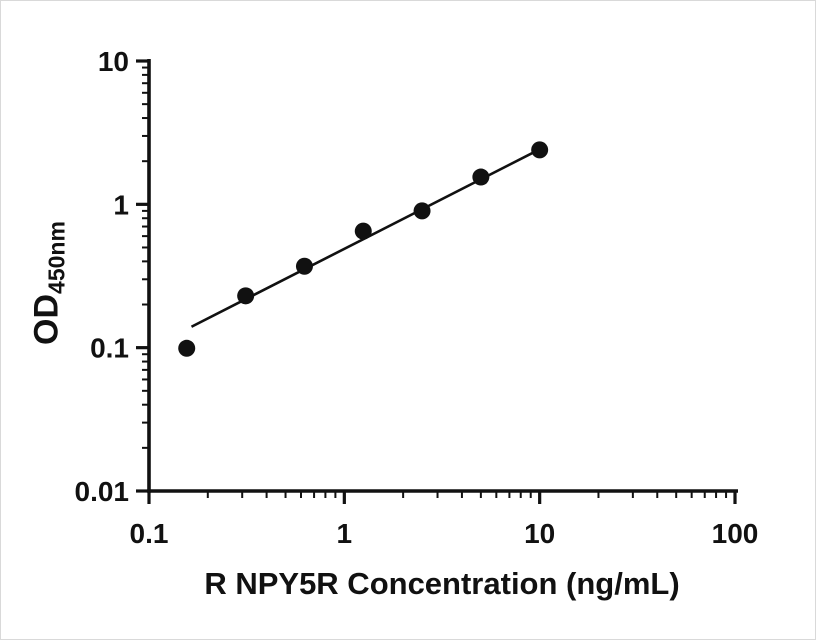 The width and height of the screenshot is (816, 640). Describe the element at coordinates (109, 348) in the screenshot. I see `y-tick-label: 0.1` at that location.